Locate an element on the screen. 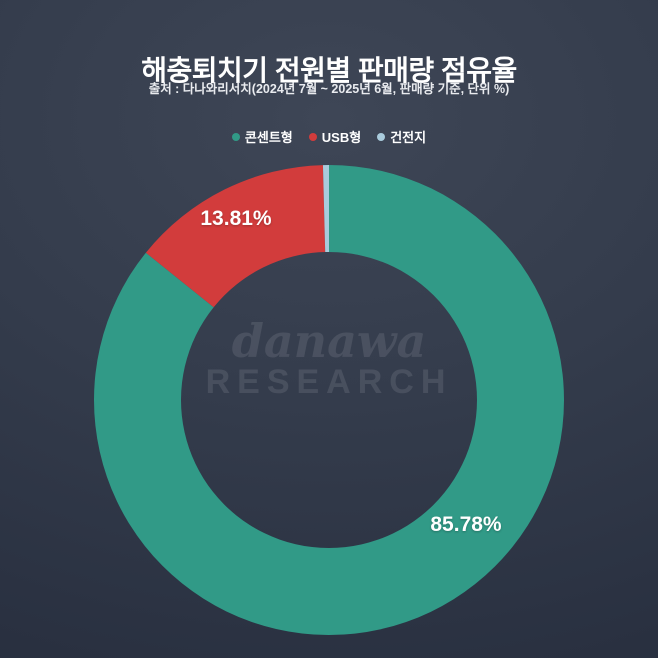 Image resolution: width=658 pixels, height=658 pixels. legend-item-battery: 건전지 is located at coordinates (401, 136).